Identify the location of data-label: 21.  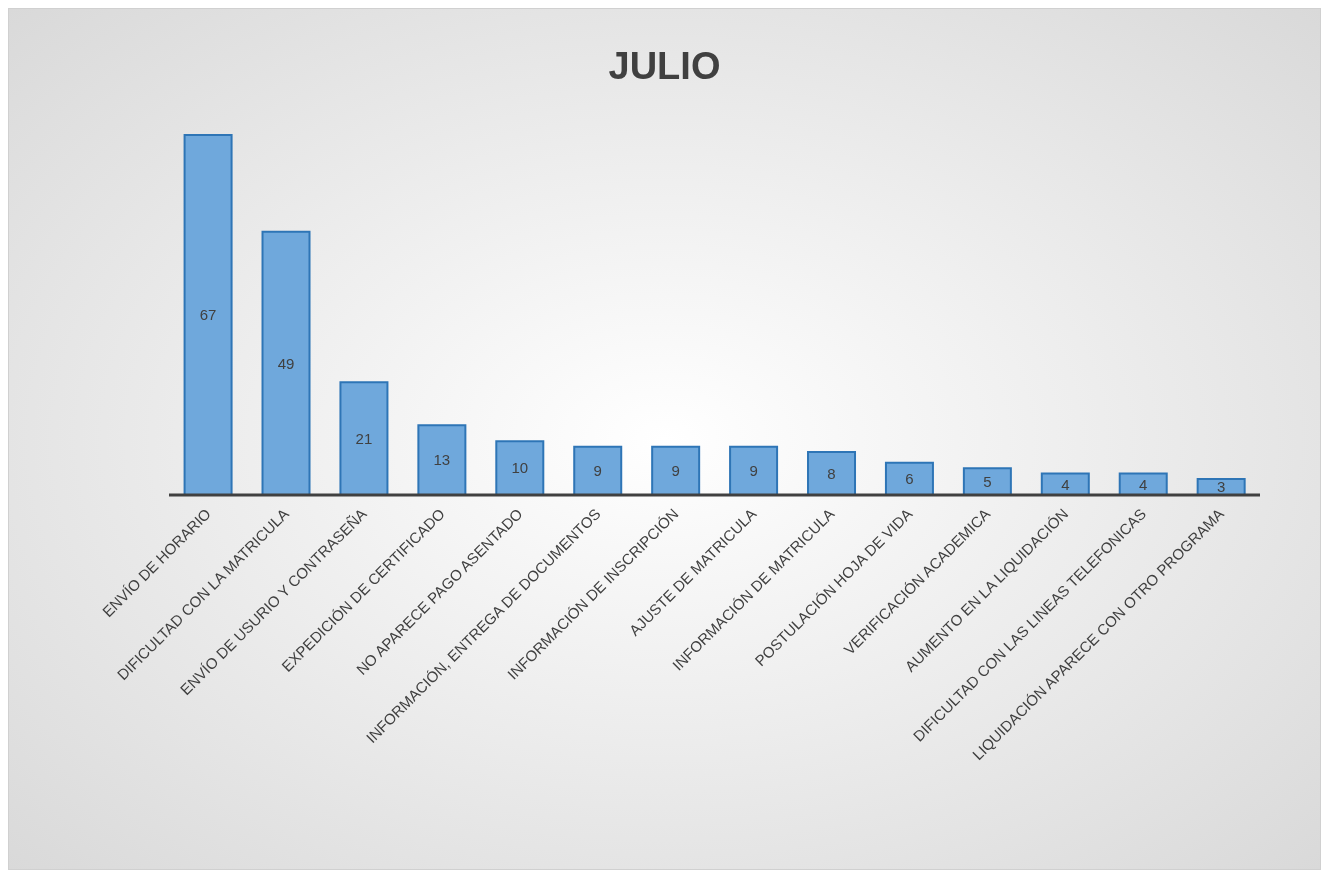
(364, 438).